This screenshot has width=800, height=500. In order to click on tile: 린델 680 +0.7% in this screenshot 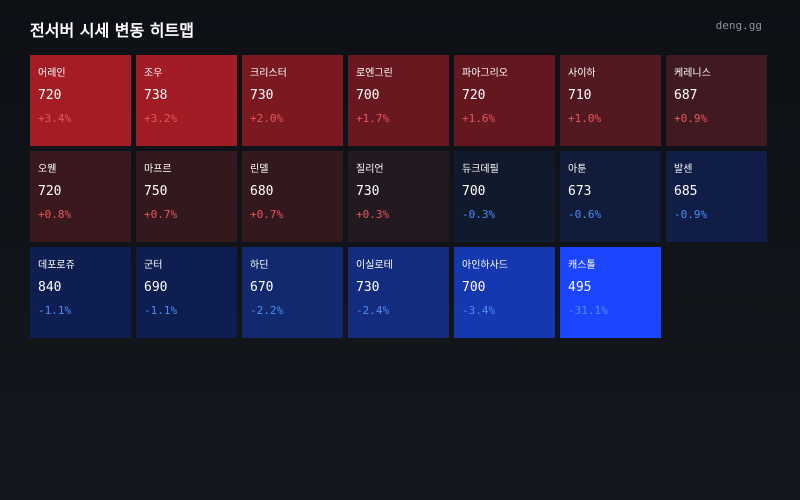, I will do `click(292, 196)`.